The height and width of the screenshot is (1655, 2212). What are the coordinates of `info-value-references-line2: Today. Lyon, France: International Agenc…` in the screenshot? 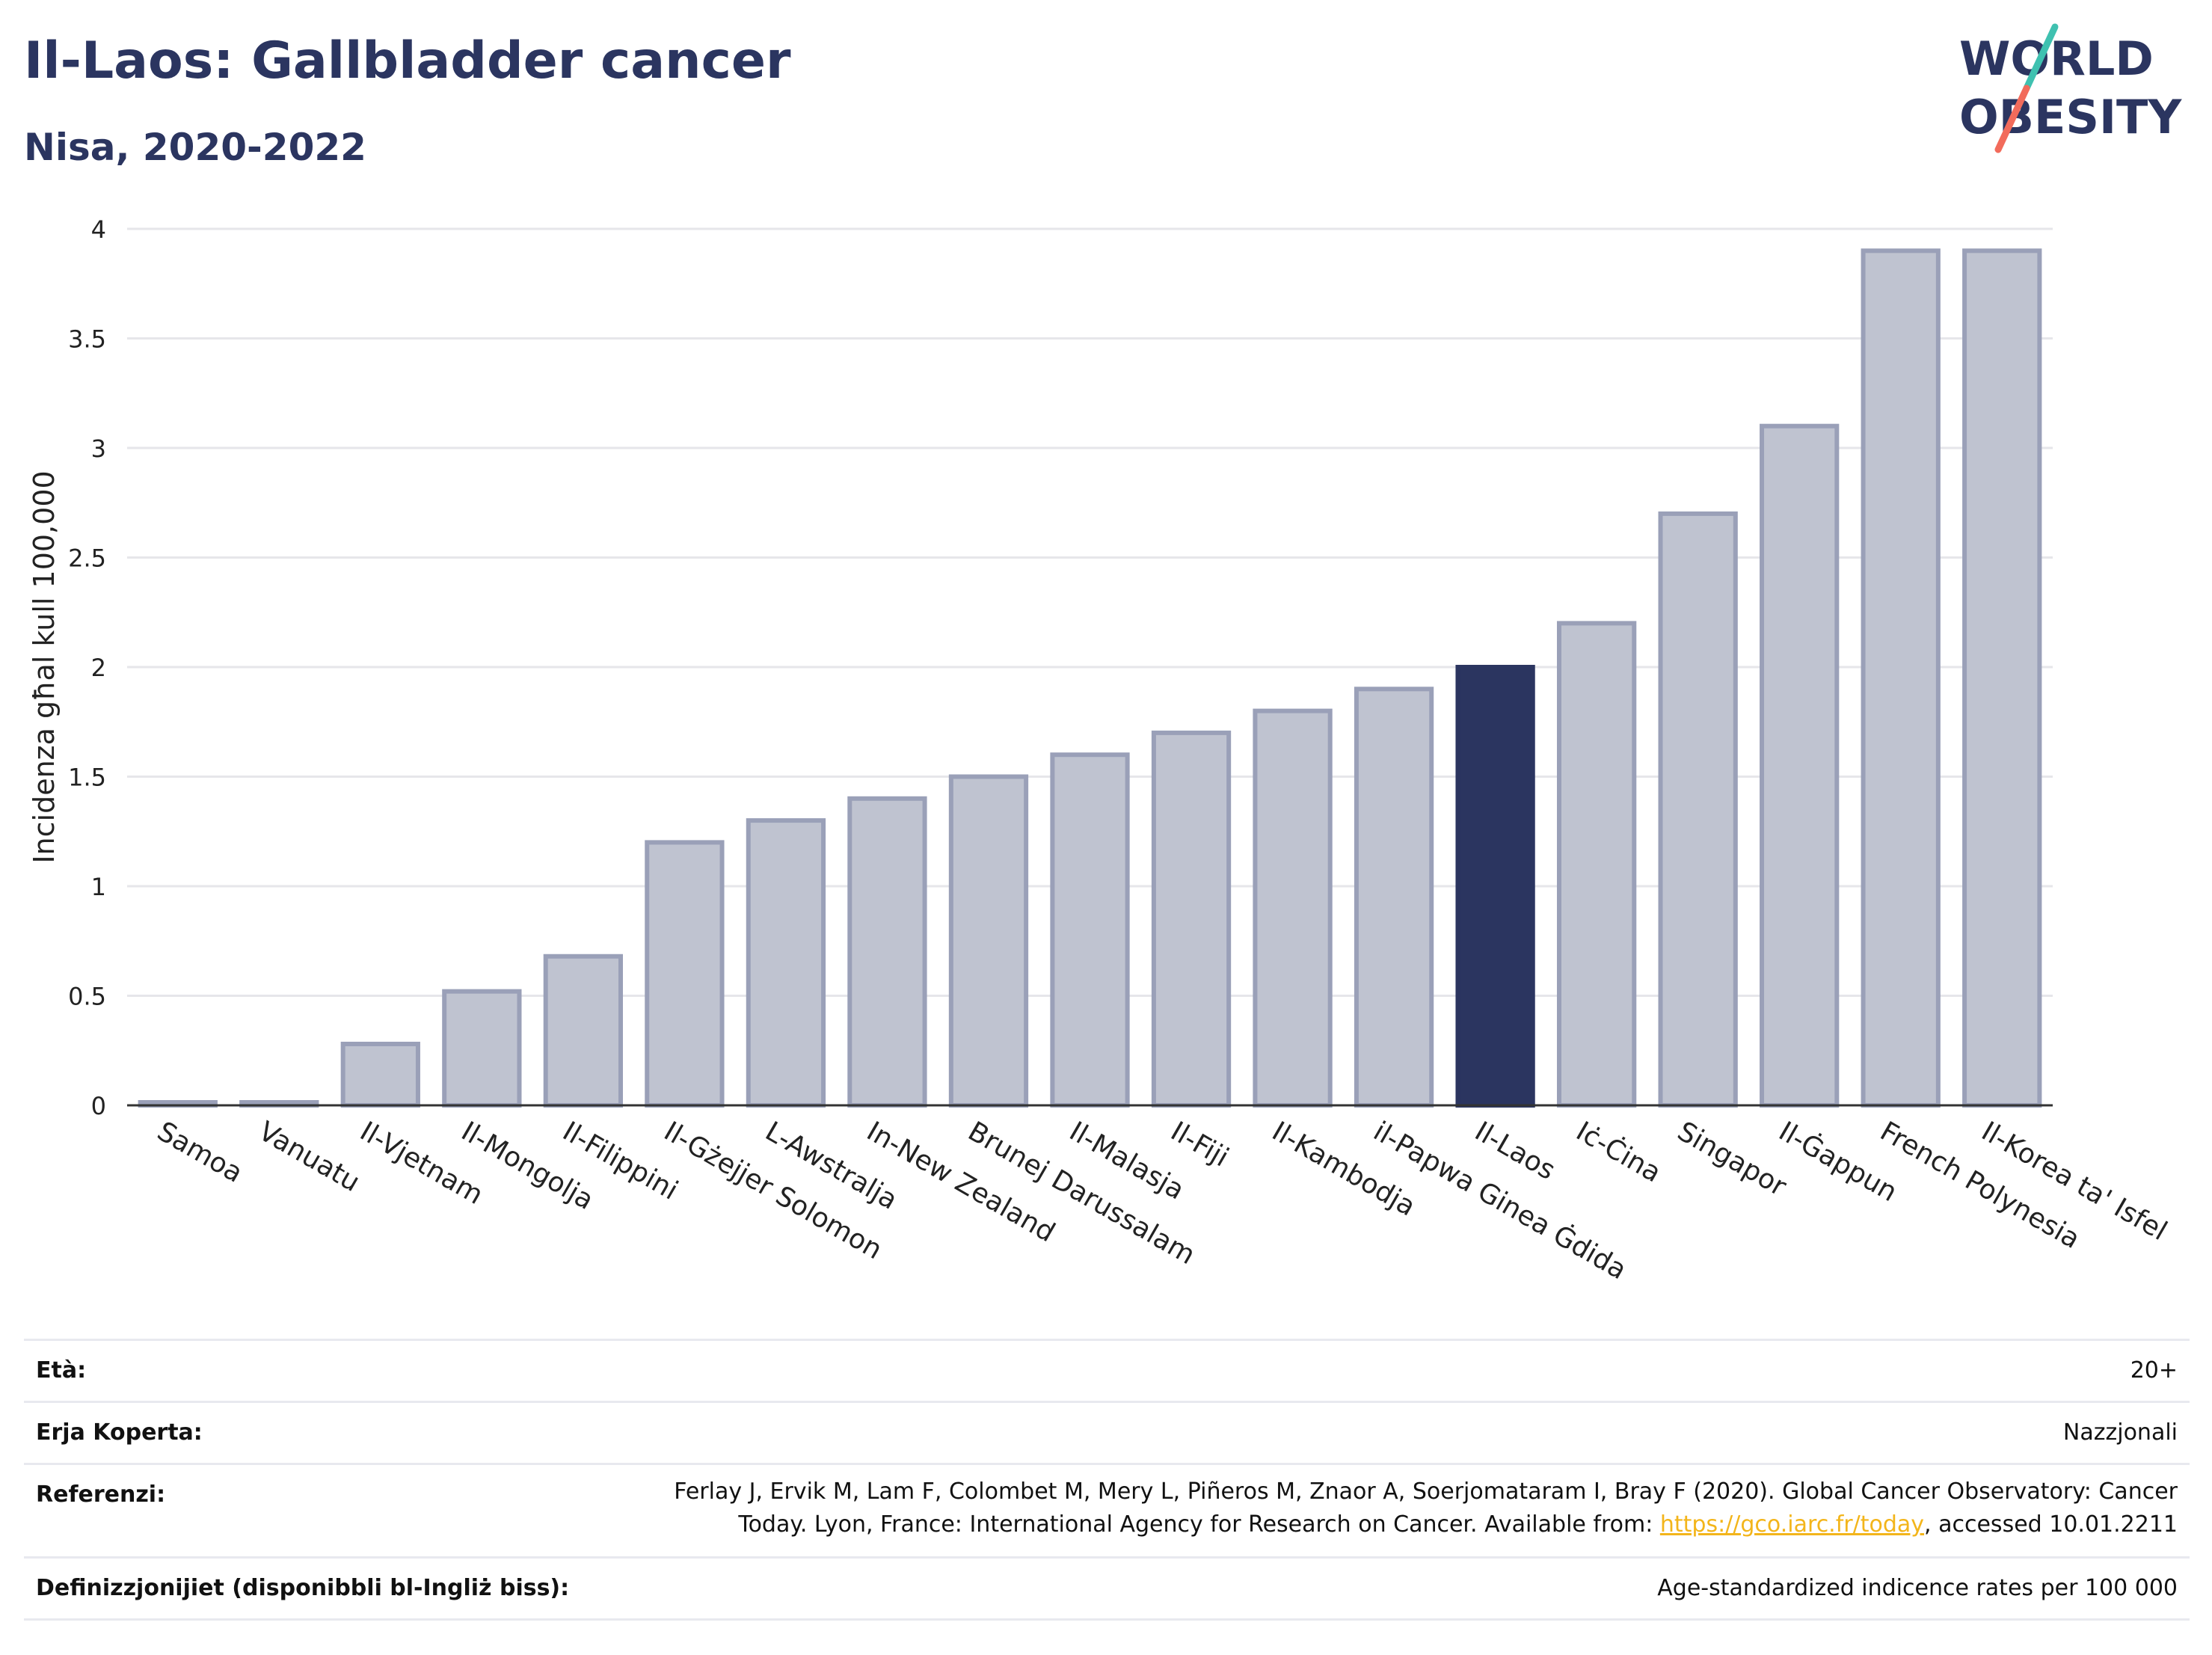 It's located at (1458, 1524).